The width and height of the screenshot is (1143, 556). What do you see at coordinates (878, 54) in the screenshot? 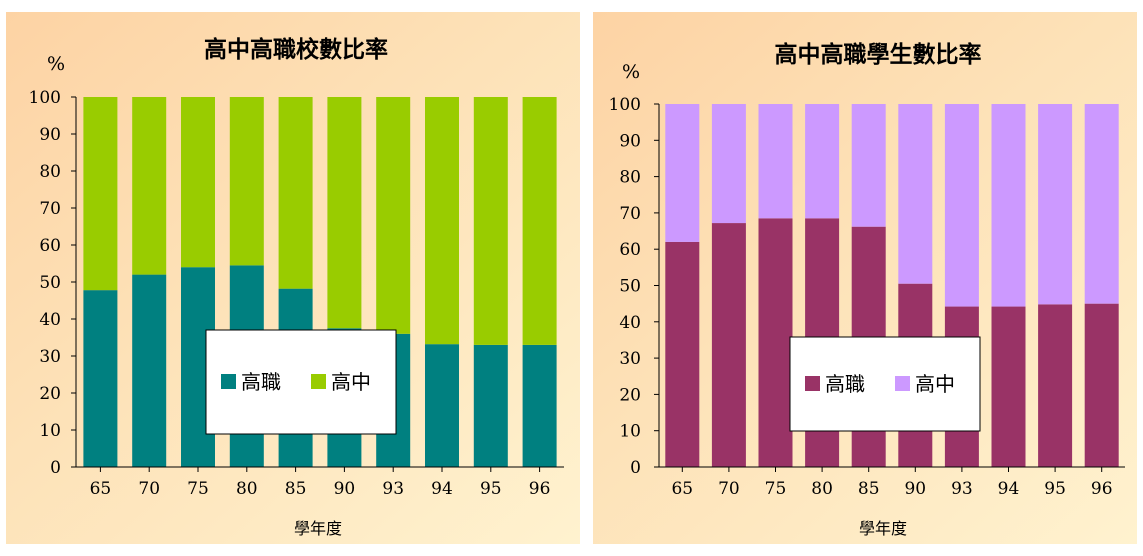
I see `chart-title: 高中高職學生數比率` at bounding box center [878, 54].